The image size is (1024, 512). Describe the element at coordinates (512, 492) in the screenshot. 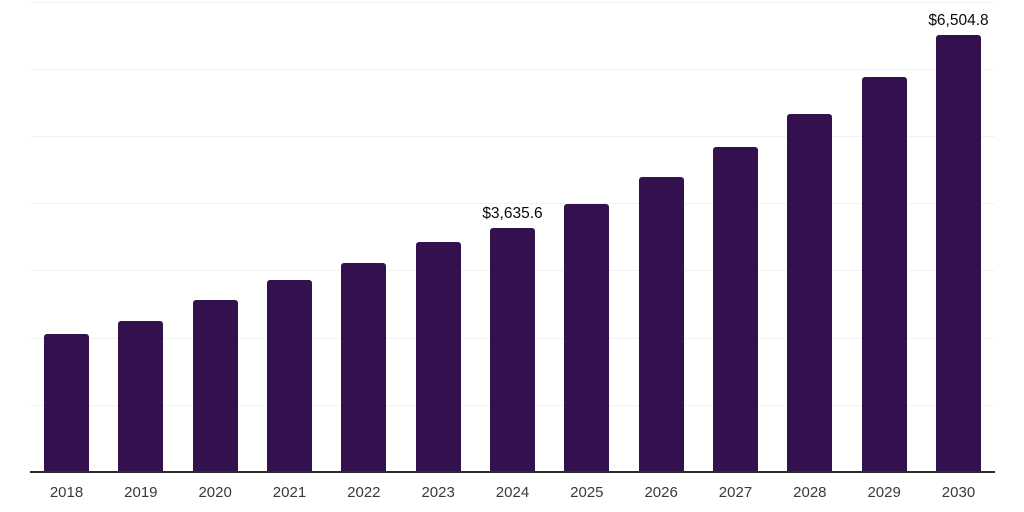

I see `x-tick-label-2024: 2024` at that location.